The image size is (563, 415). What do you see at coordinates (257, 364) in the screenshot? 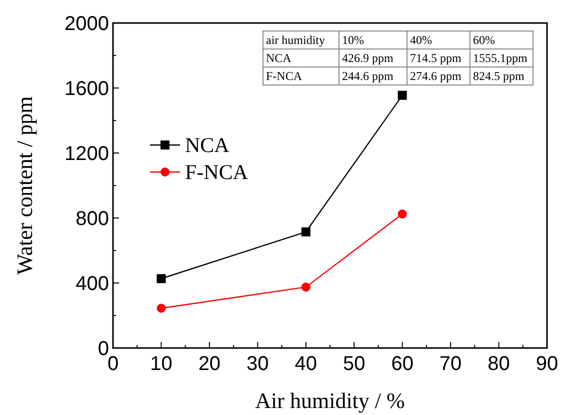
I see `x-tick-label: 30` at bounding box center [257, 364].